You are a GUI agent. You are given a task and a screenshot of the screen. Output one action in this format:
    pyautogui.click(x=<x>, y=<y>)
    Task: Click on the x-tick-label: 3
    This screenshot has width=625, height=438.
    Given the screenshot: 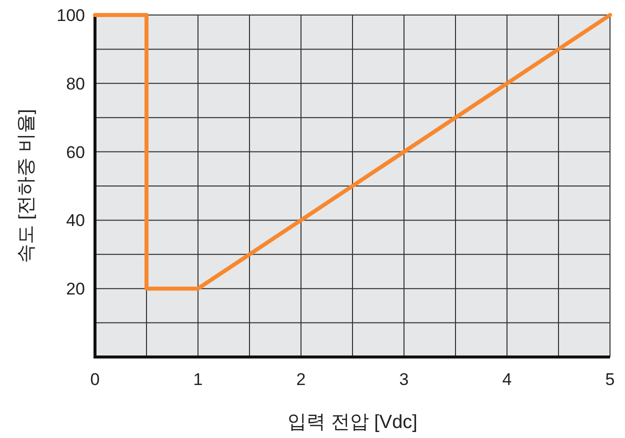 What is the action you would take?
    pyautogui.click(x=404, y=379)
    